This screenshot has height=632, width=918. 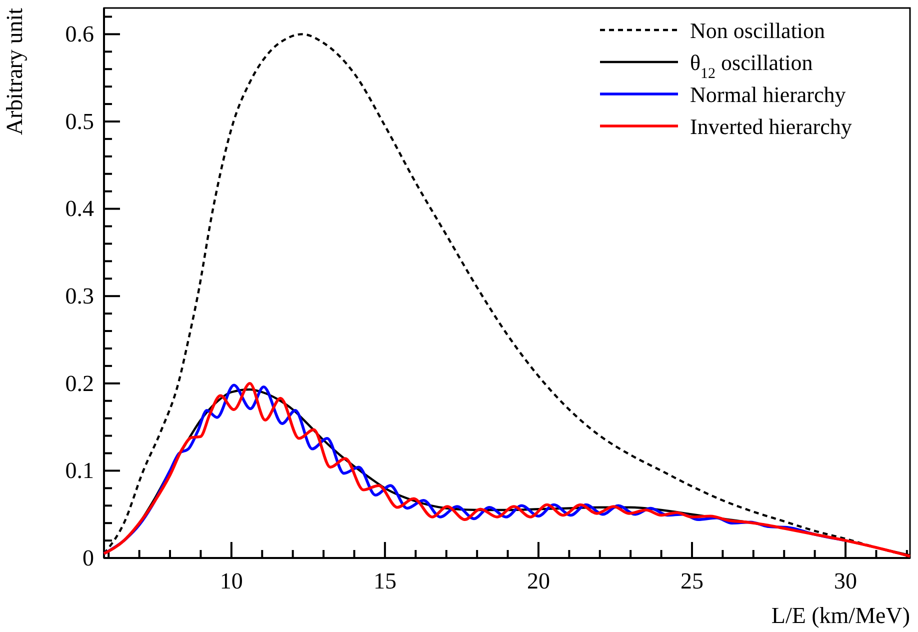 What do you see at coordinates (768, 94) in the screenshot?
I see `legend-label: Normal hierarchy` at bounding box center [768, 94].